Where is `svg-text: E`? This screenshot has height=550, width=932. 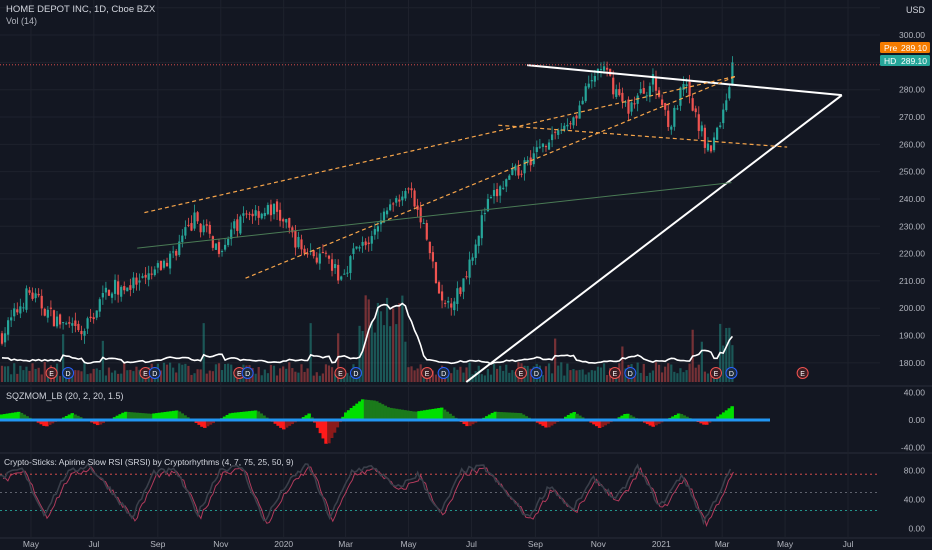 svg-text: E is located at coordinates (427, 374).